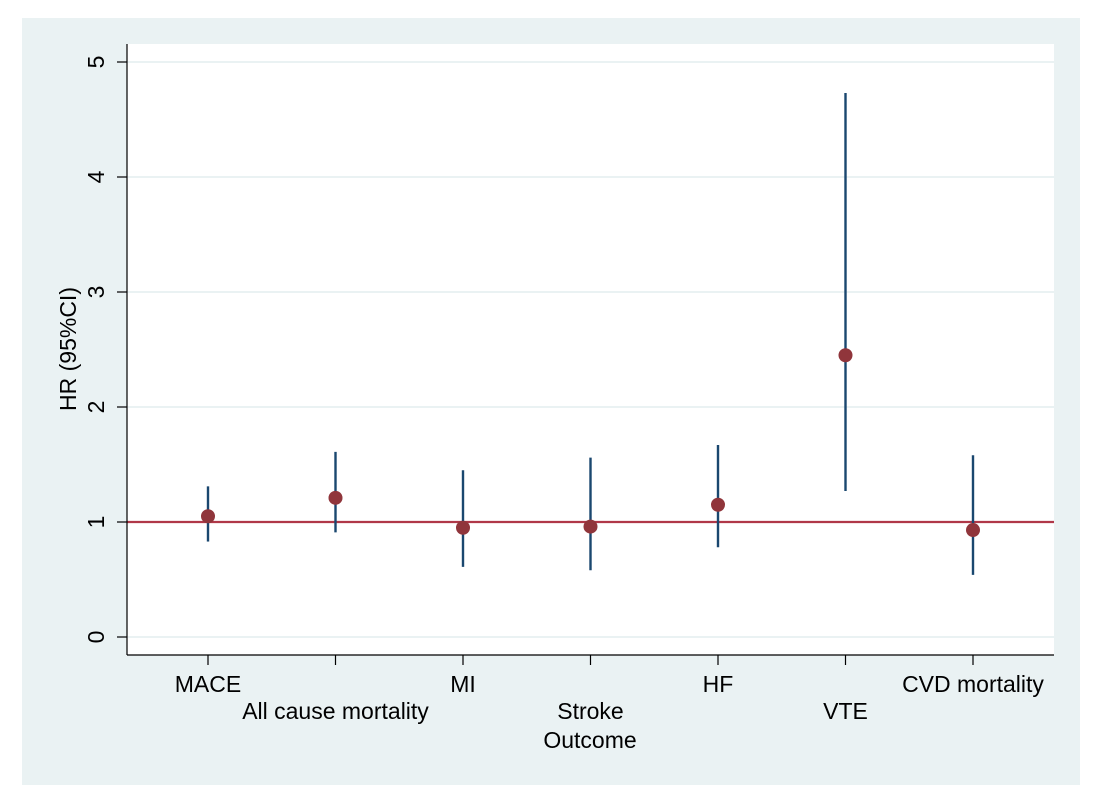  What do you see at coordinates (335, 711) in the screenshot?
I see `x-tick-label-1: All cause mortality` at bounding box center [335, 711].